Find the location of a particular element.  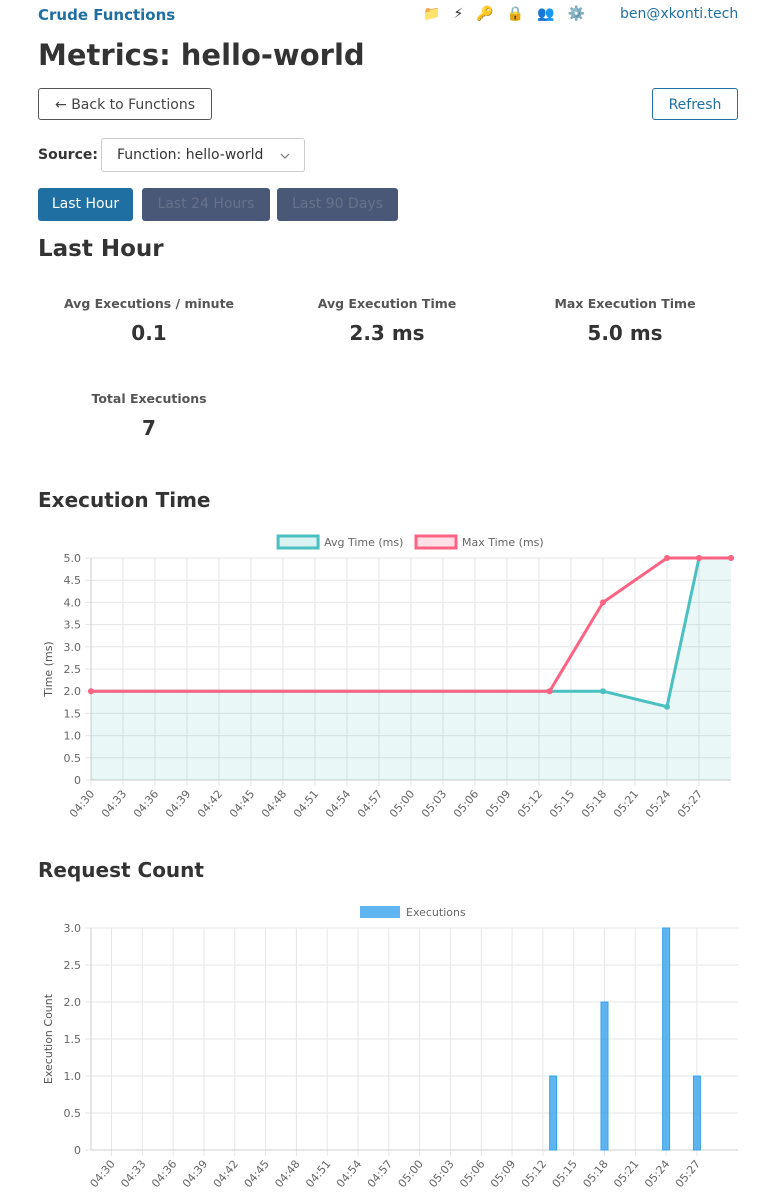

x-tick-label: 04:57 is located at coordinates (370, 804).